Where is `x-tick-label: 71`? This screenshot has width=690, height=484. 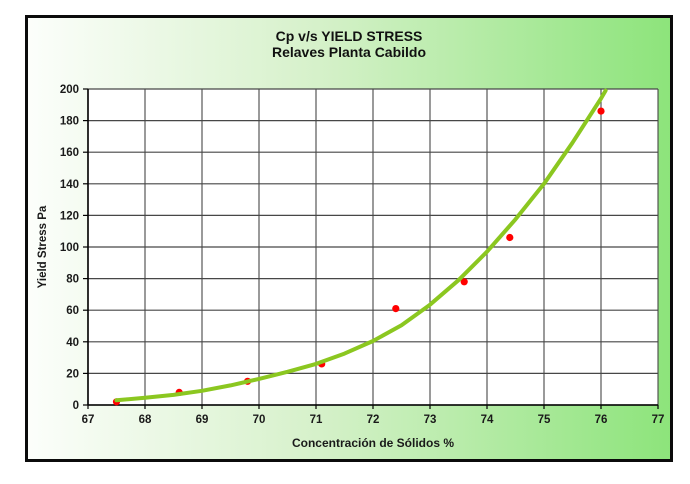 x-tick-label: 71 is located at coordinates (316, 420).